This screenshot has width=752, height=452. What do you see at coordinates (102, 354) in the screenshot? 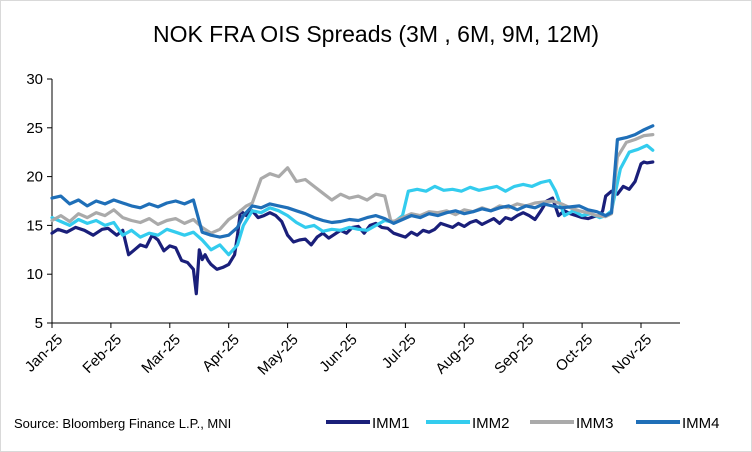
I see `x-tick-label: Feb-25` at bounding box center [102, 354].